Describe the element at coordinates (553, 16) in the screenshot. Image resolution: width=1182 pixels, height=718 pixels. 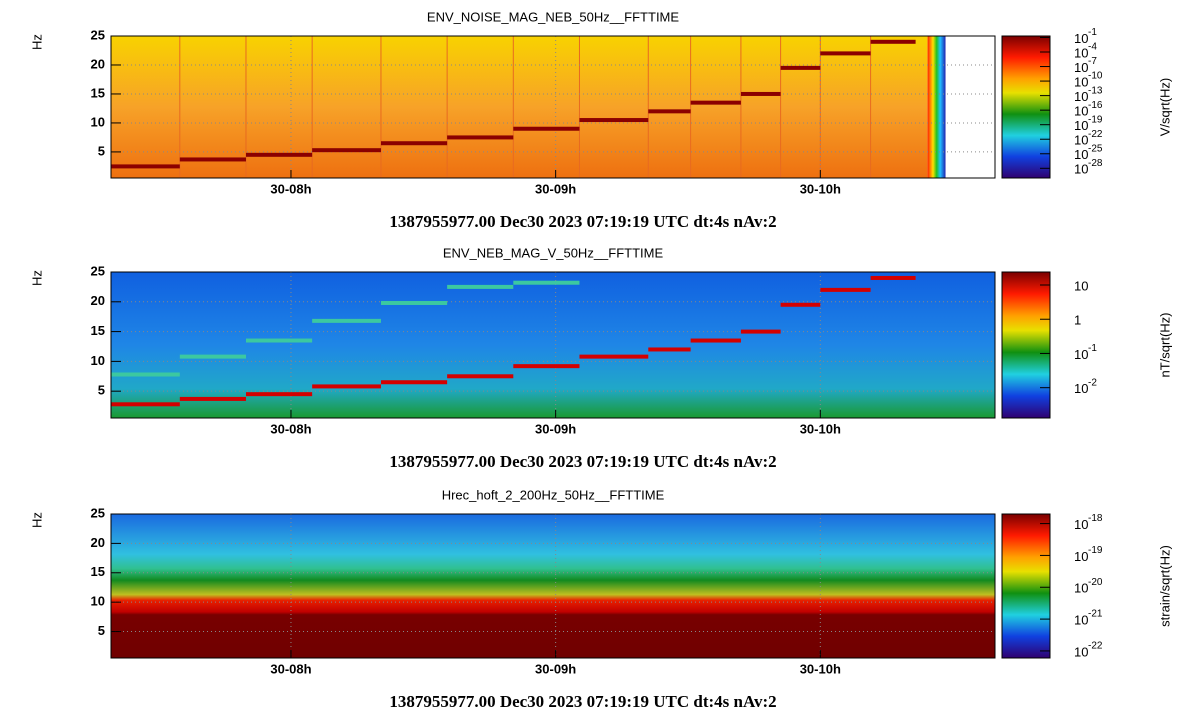
I see `chart-title: ENV_NOISE_MAG_NEB_50Hz__FFTTIME` at that location.